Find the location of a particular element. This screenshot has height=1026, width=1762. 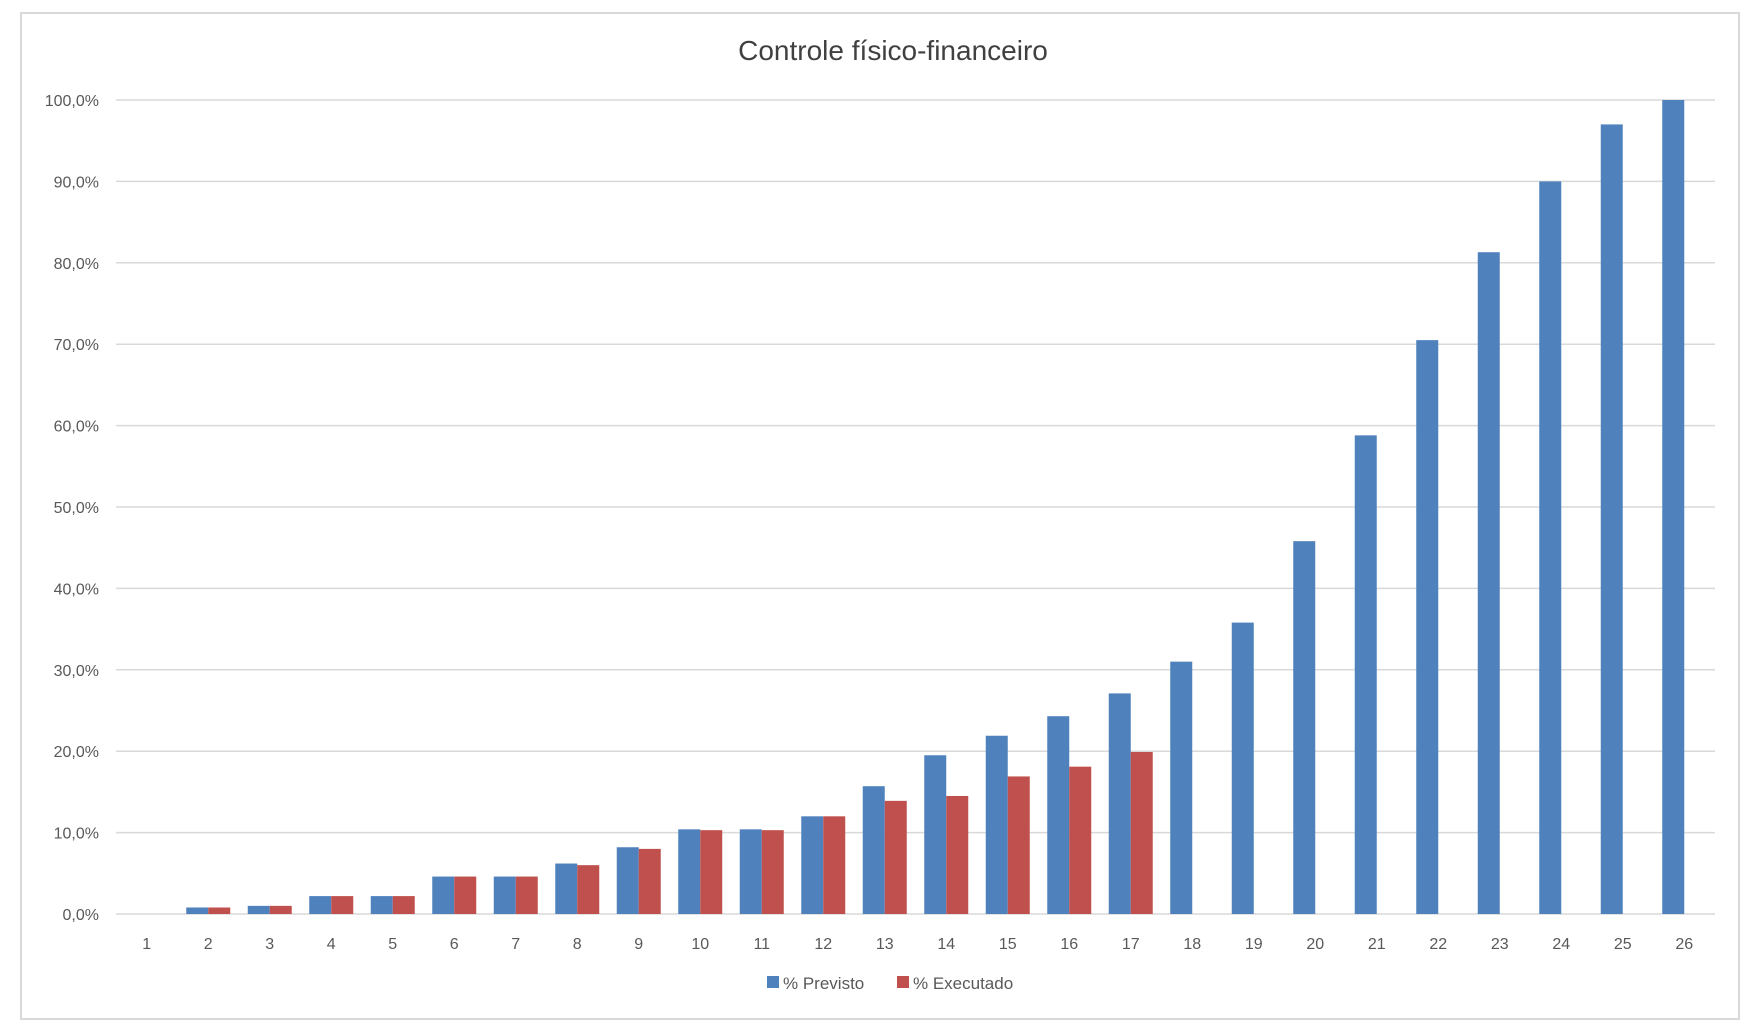

x-tick-label: 9 is located at coordinates (638, 944).